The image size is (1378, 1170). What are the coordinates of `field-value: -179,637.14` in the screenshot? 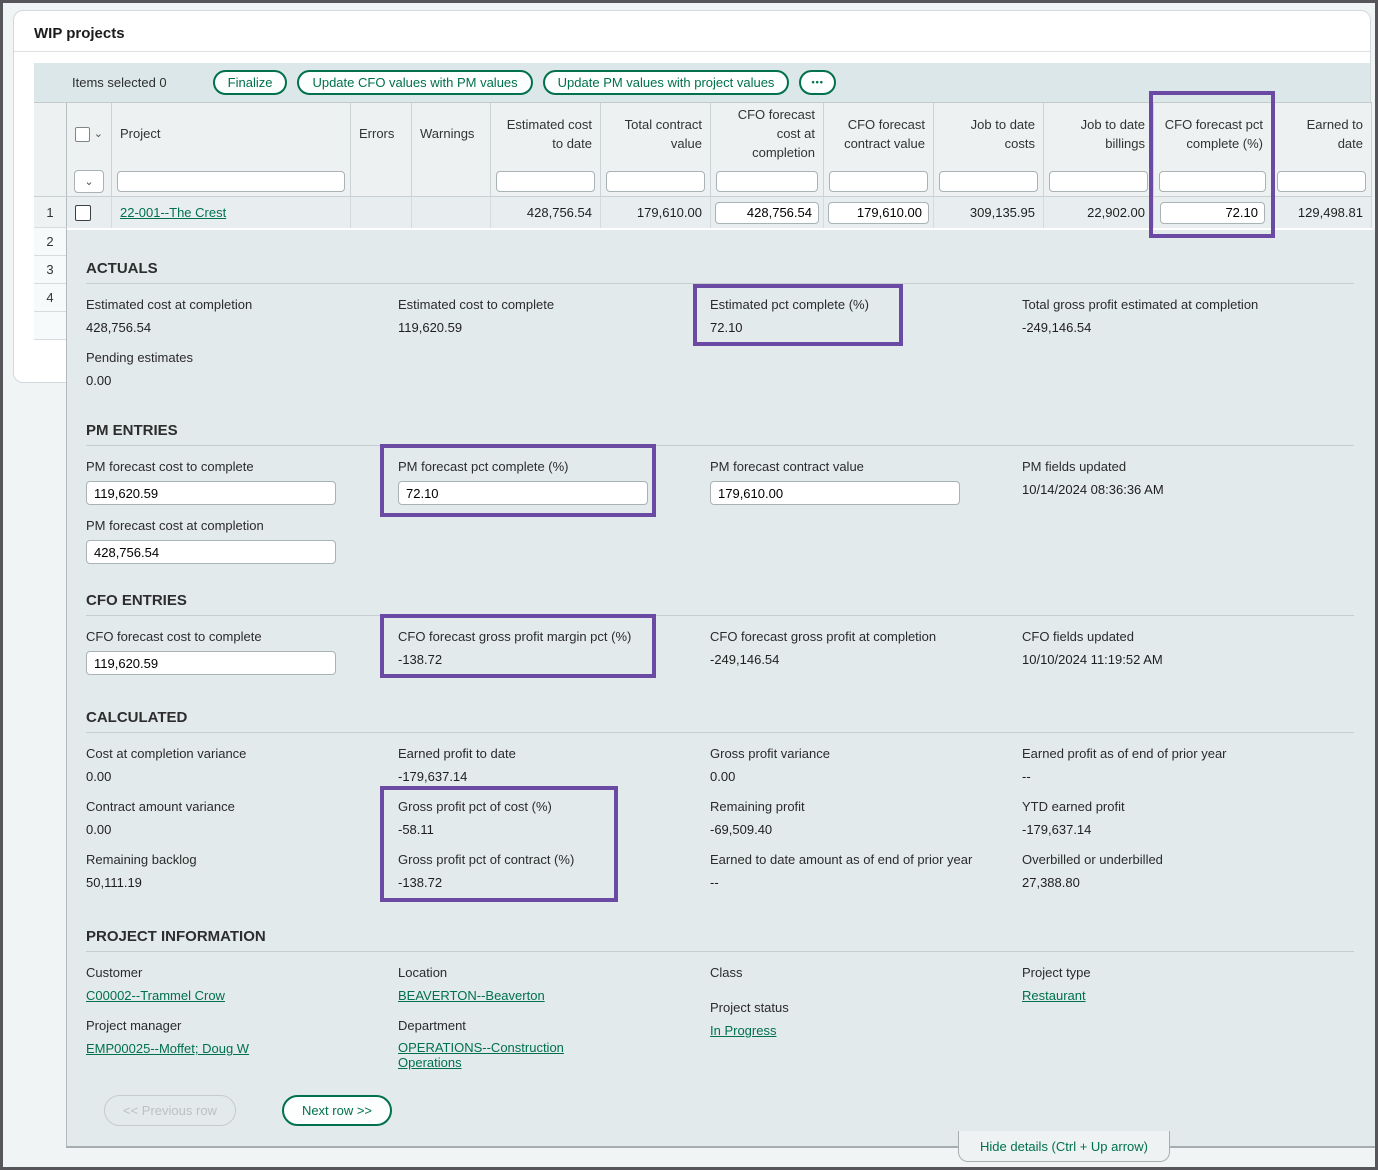 It's located at (1057, 829).